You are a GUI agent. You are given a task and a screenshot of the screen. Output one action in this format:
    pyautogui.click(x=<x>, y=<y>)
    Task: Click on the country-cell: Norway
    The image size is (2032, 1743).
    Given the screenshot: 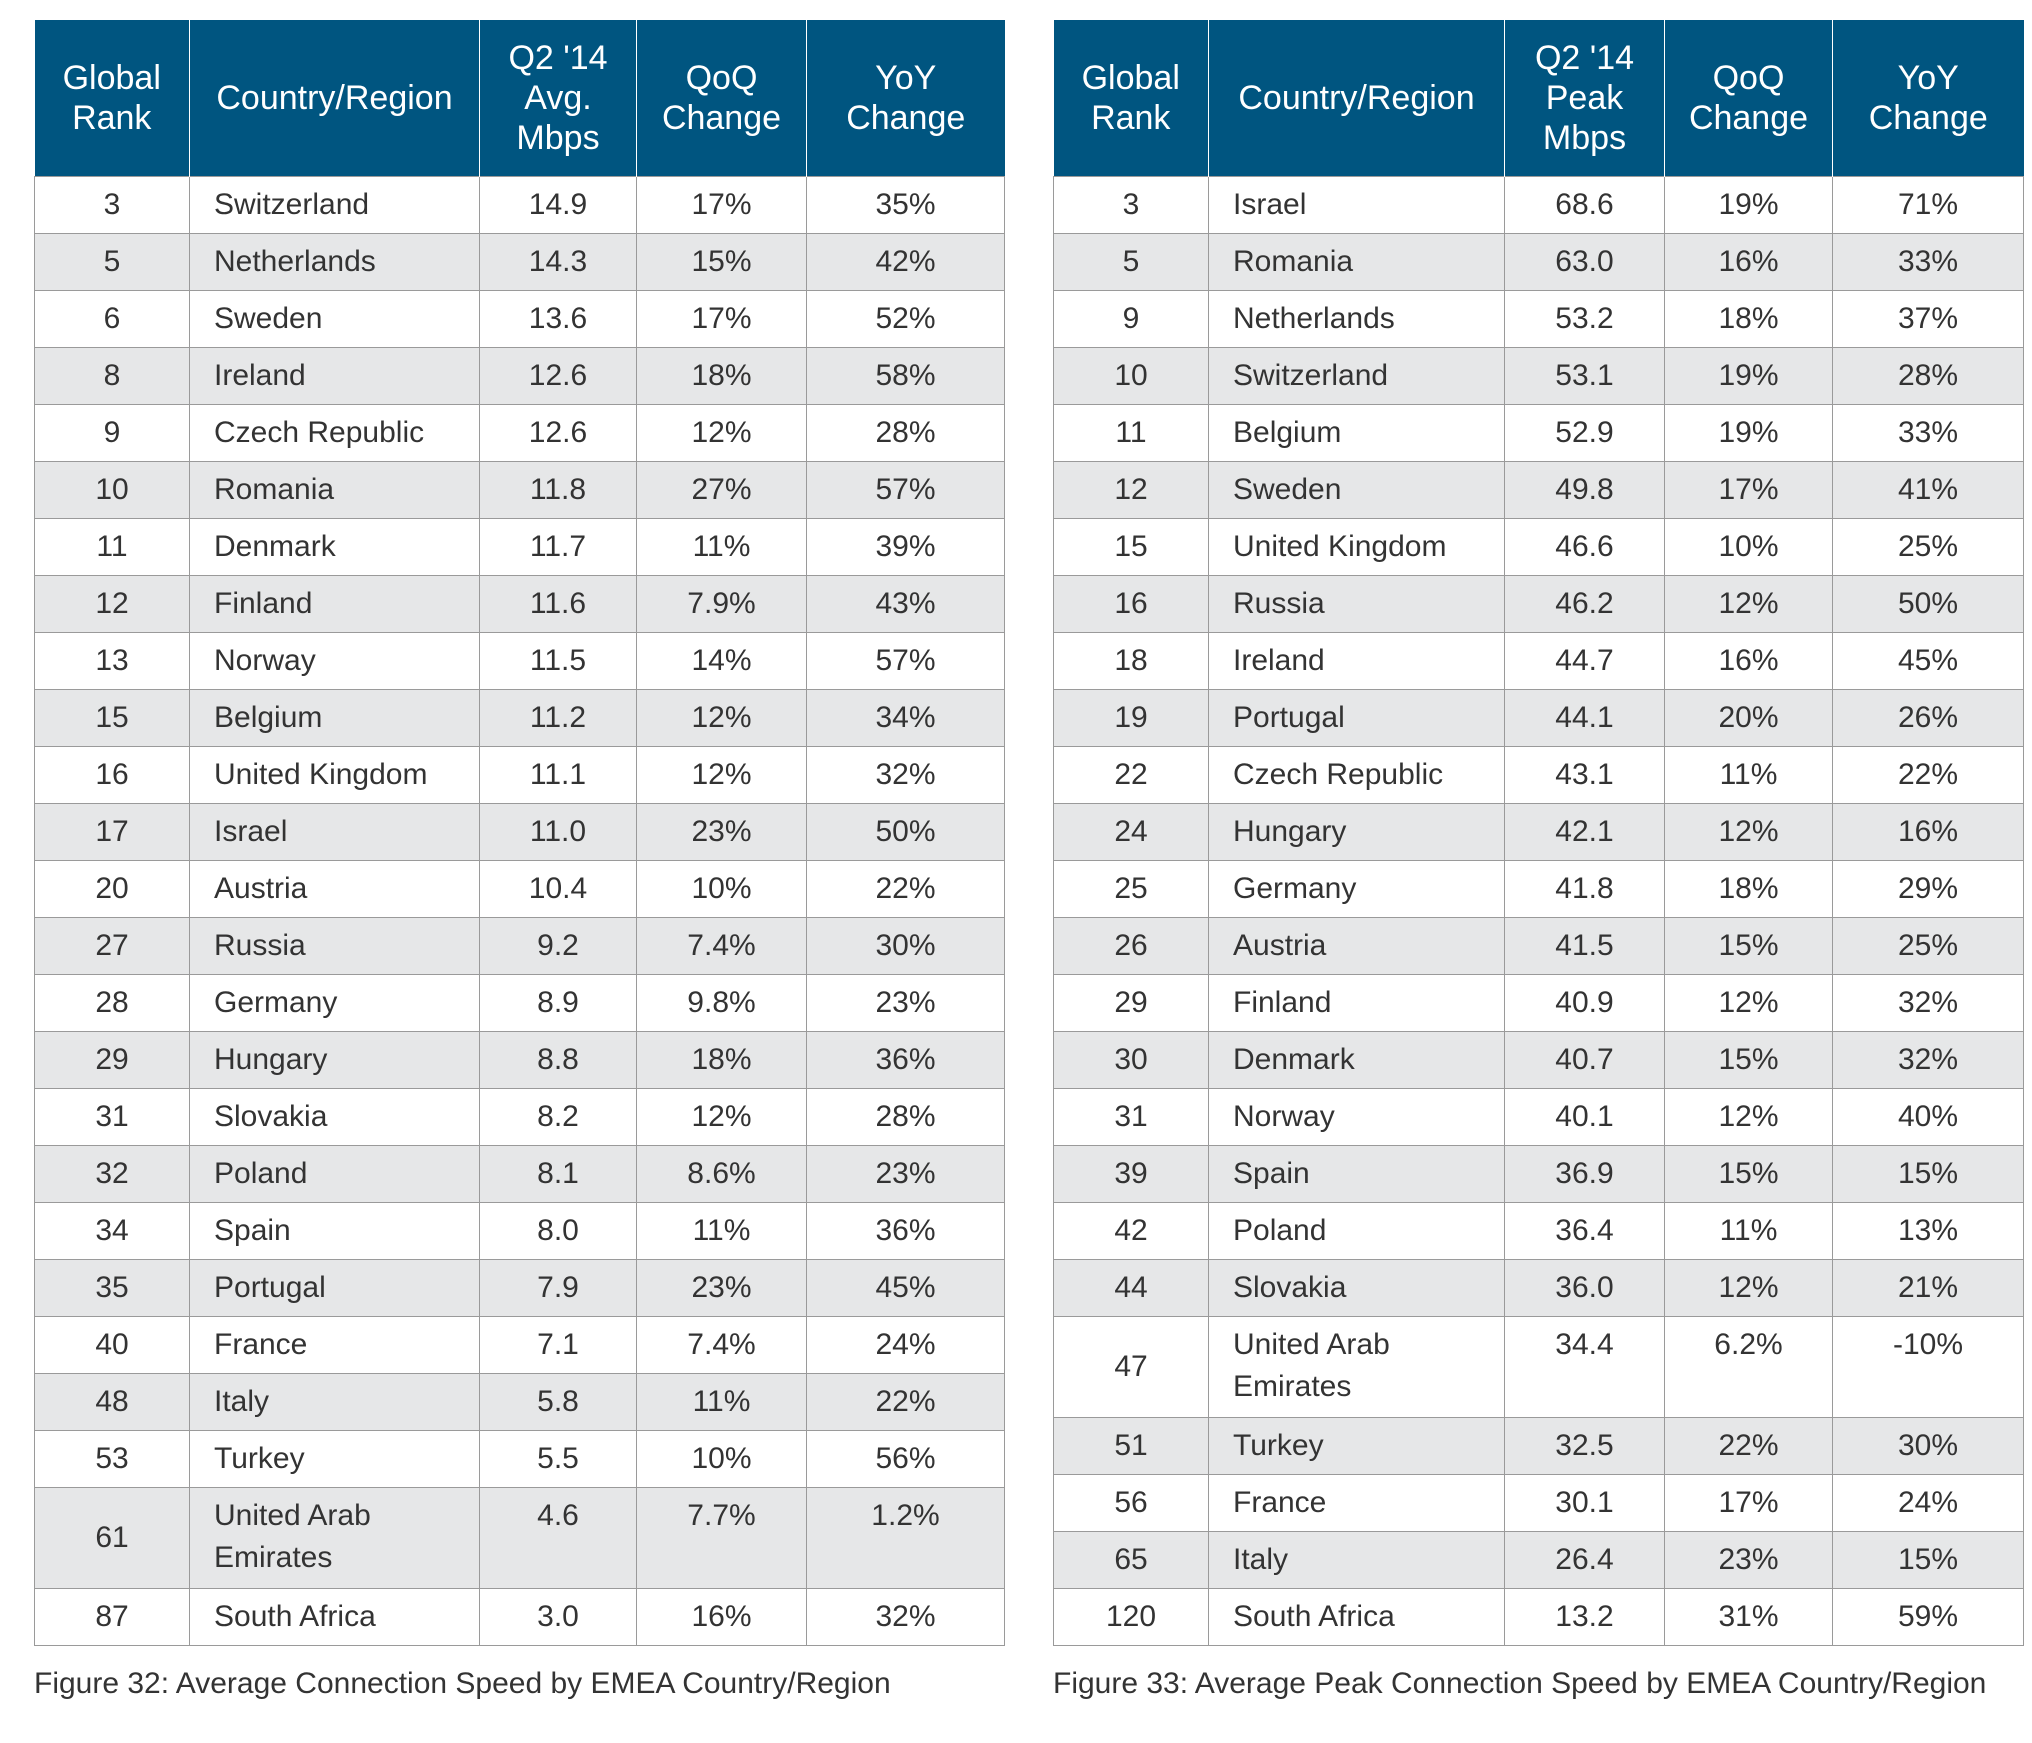 What is the action you would take?
    pyautogui.click(x=1356, y=1116)
    